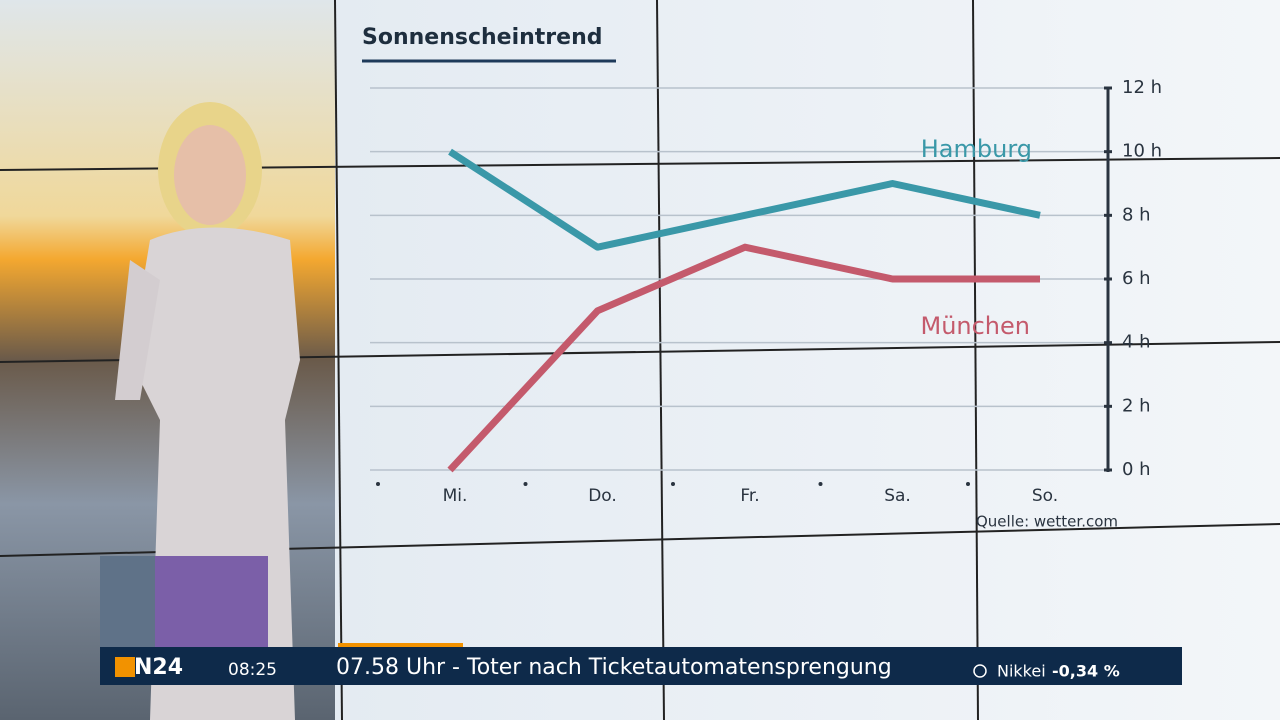 Image resolution: width=1280 pixels, height=720 pixels. What do you see at coordinates (749, 496) in the screenshot?
I see `x-tick-label: Fr.` at bounding box center [749, 496].